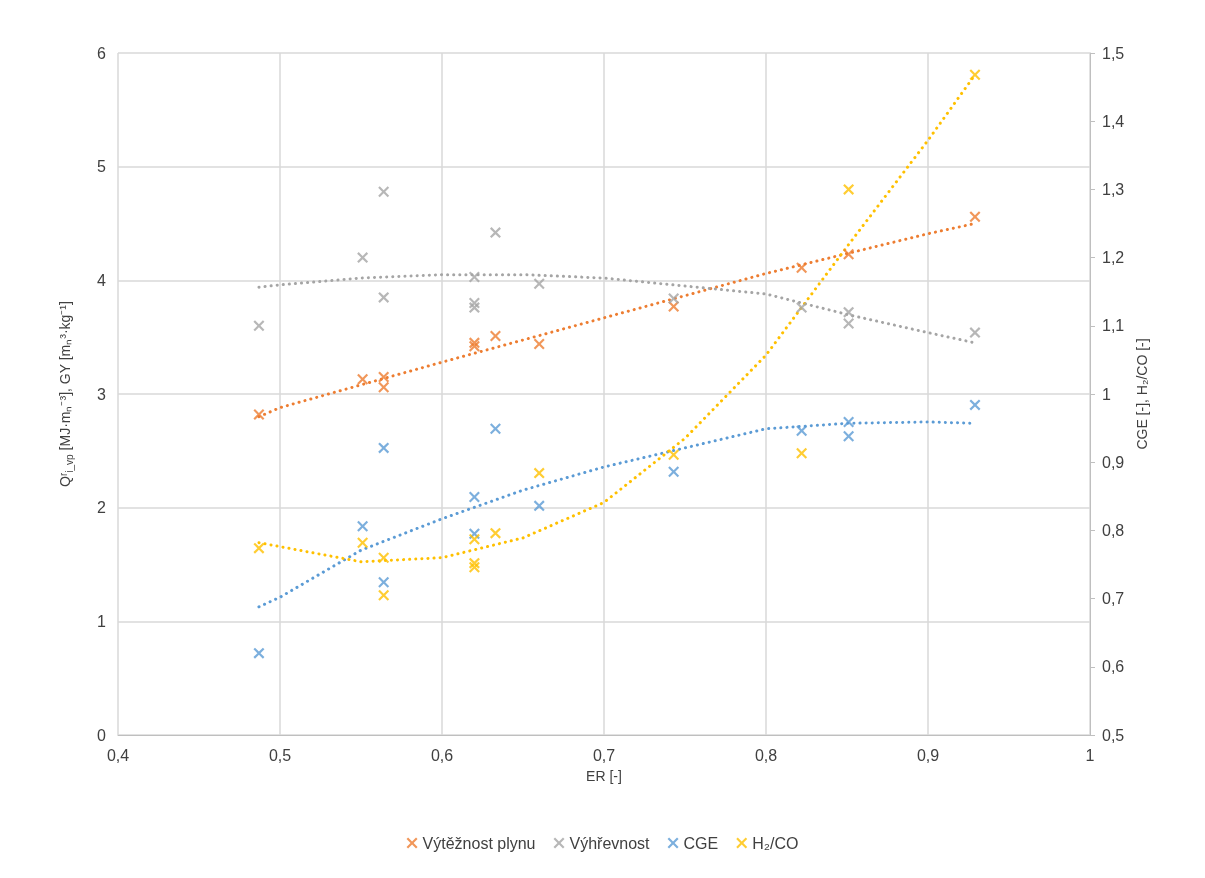 The image size is (1205, 878). I want to click on x-axis-title: ER [-], so click(604, 776).